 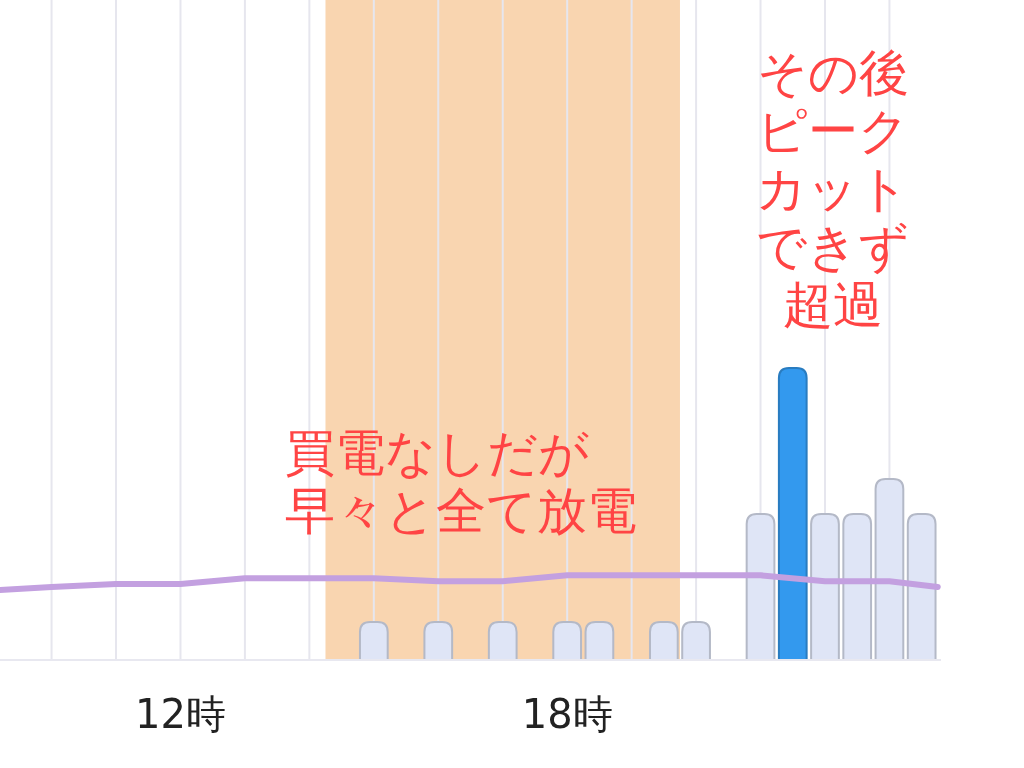 I want to click on annotation: その後ピークカットできず超過, so click(x=833, y=189).